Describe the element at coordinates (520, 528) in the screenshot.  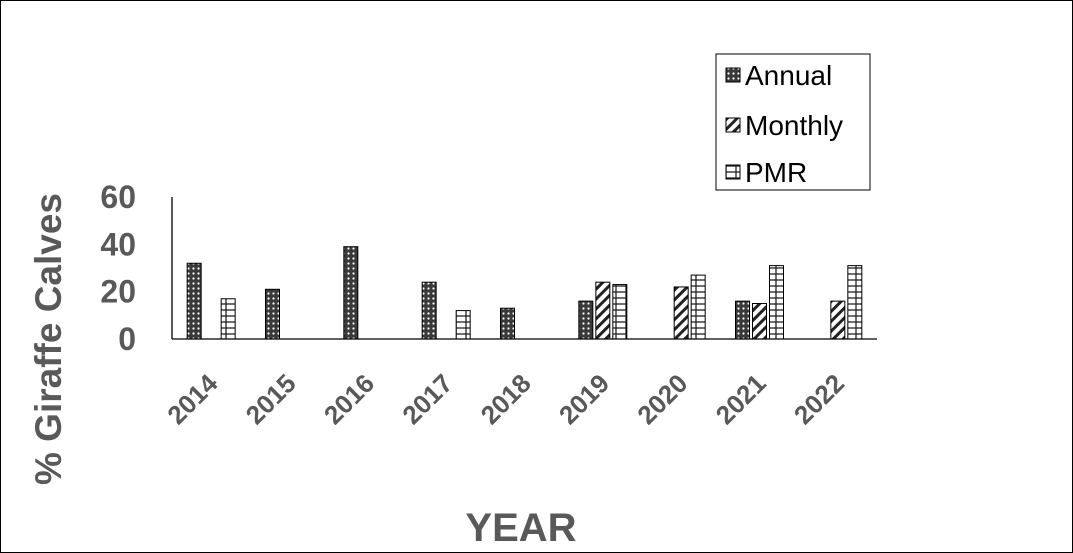
I see `x-axis-title: YEAR` at that location.